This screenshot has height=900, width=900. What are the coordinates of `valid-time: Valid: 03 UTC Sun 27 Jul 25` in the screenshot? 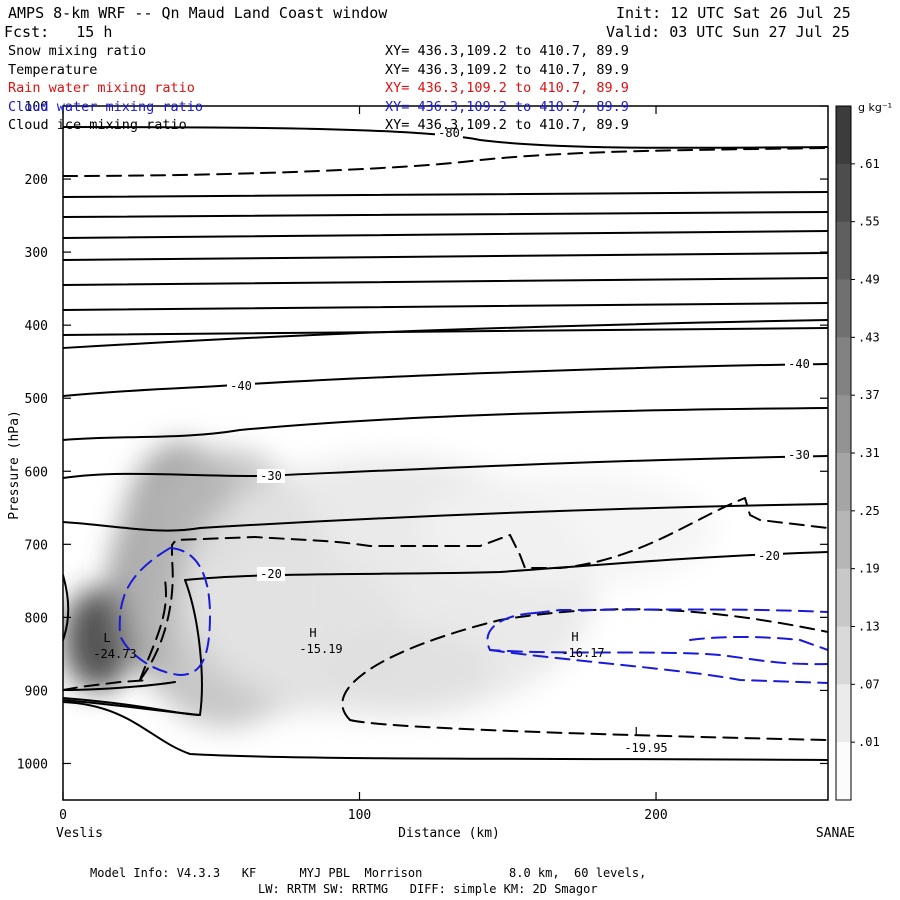 It's located at (728, 32).